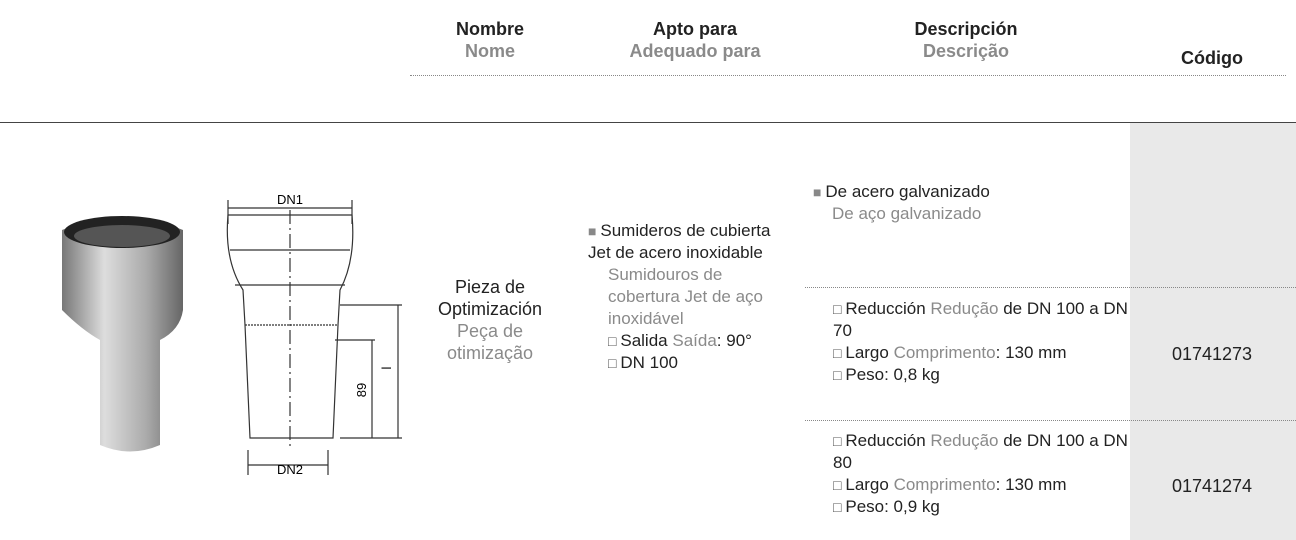 Image resolution: width=1296 pixels, height=540 pixels. I want to click on reduction-value: de DN 100 a DN 80, so click(980, 451).